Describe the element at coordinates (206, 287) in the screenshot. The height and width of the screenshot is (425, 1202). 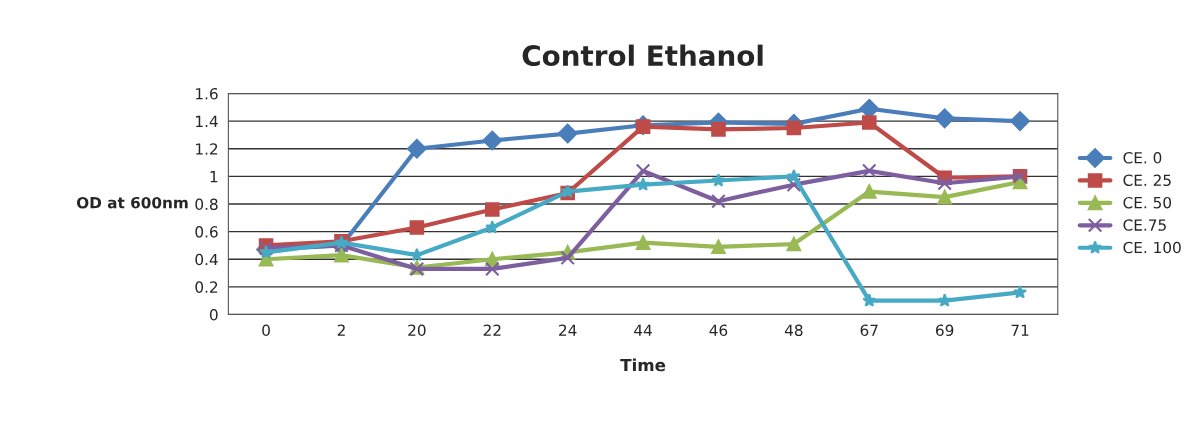
I see `y-tick-label: 0.2` at that location.